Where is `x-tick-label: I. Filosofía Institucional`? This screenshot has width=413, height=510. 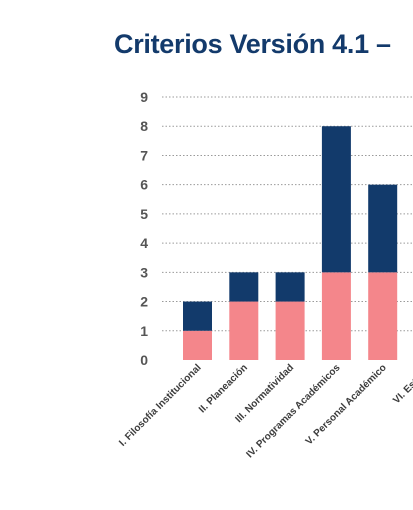
x-tick-label: I. Filosofía Institucional is located at coordinates (160, 405).